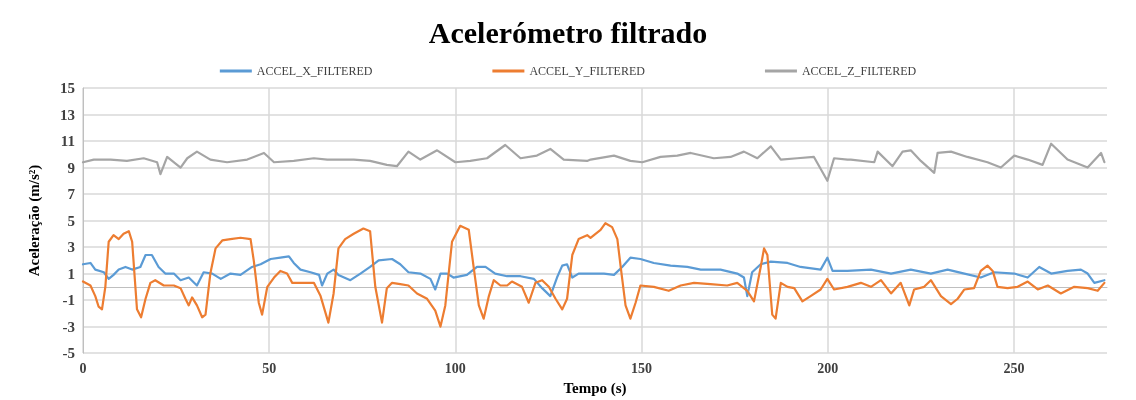 Image resolution: width=1136 pixels, height=400 pixels. I want to click on x-axis-title: Tempo (s), so click(595, 388).